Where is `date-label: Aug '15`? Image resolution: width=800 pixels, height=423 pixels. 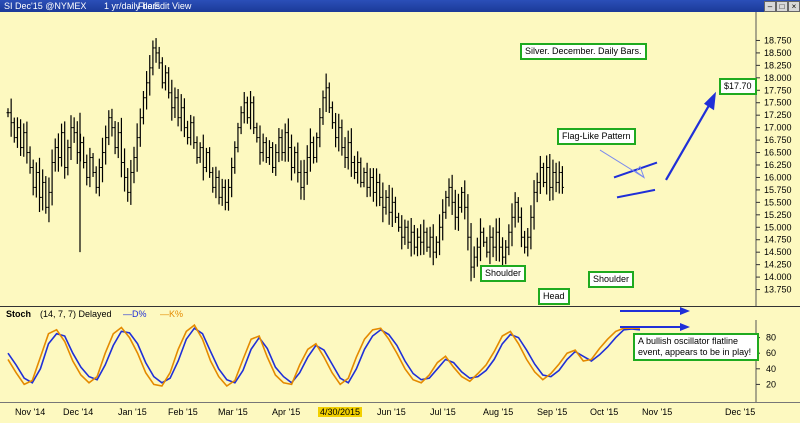 date-label: Aug '15 is located at coordinates (498, 412).